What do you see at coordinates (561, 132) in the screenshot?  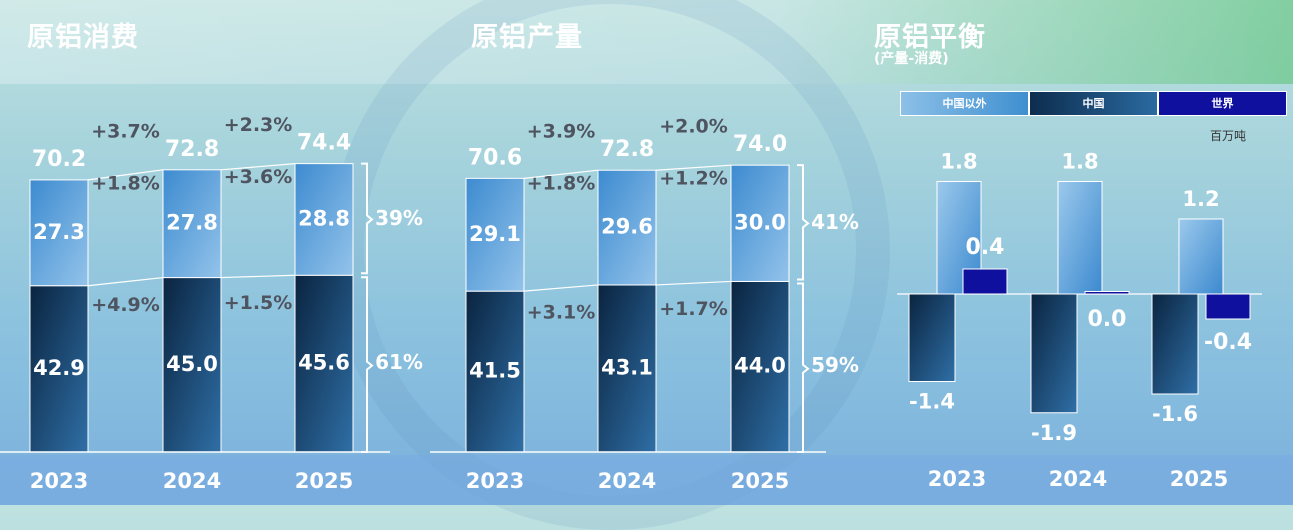 I see `production-growth-total: +3.9%` at bounding box center [561, 132].